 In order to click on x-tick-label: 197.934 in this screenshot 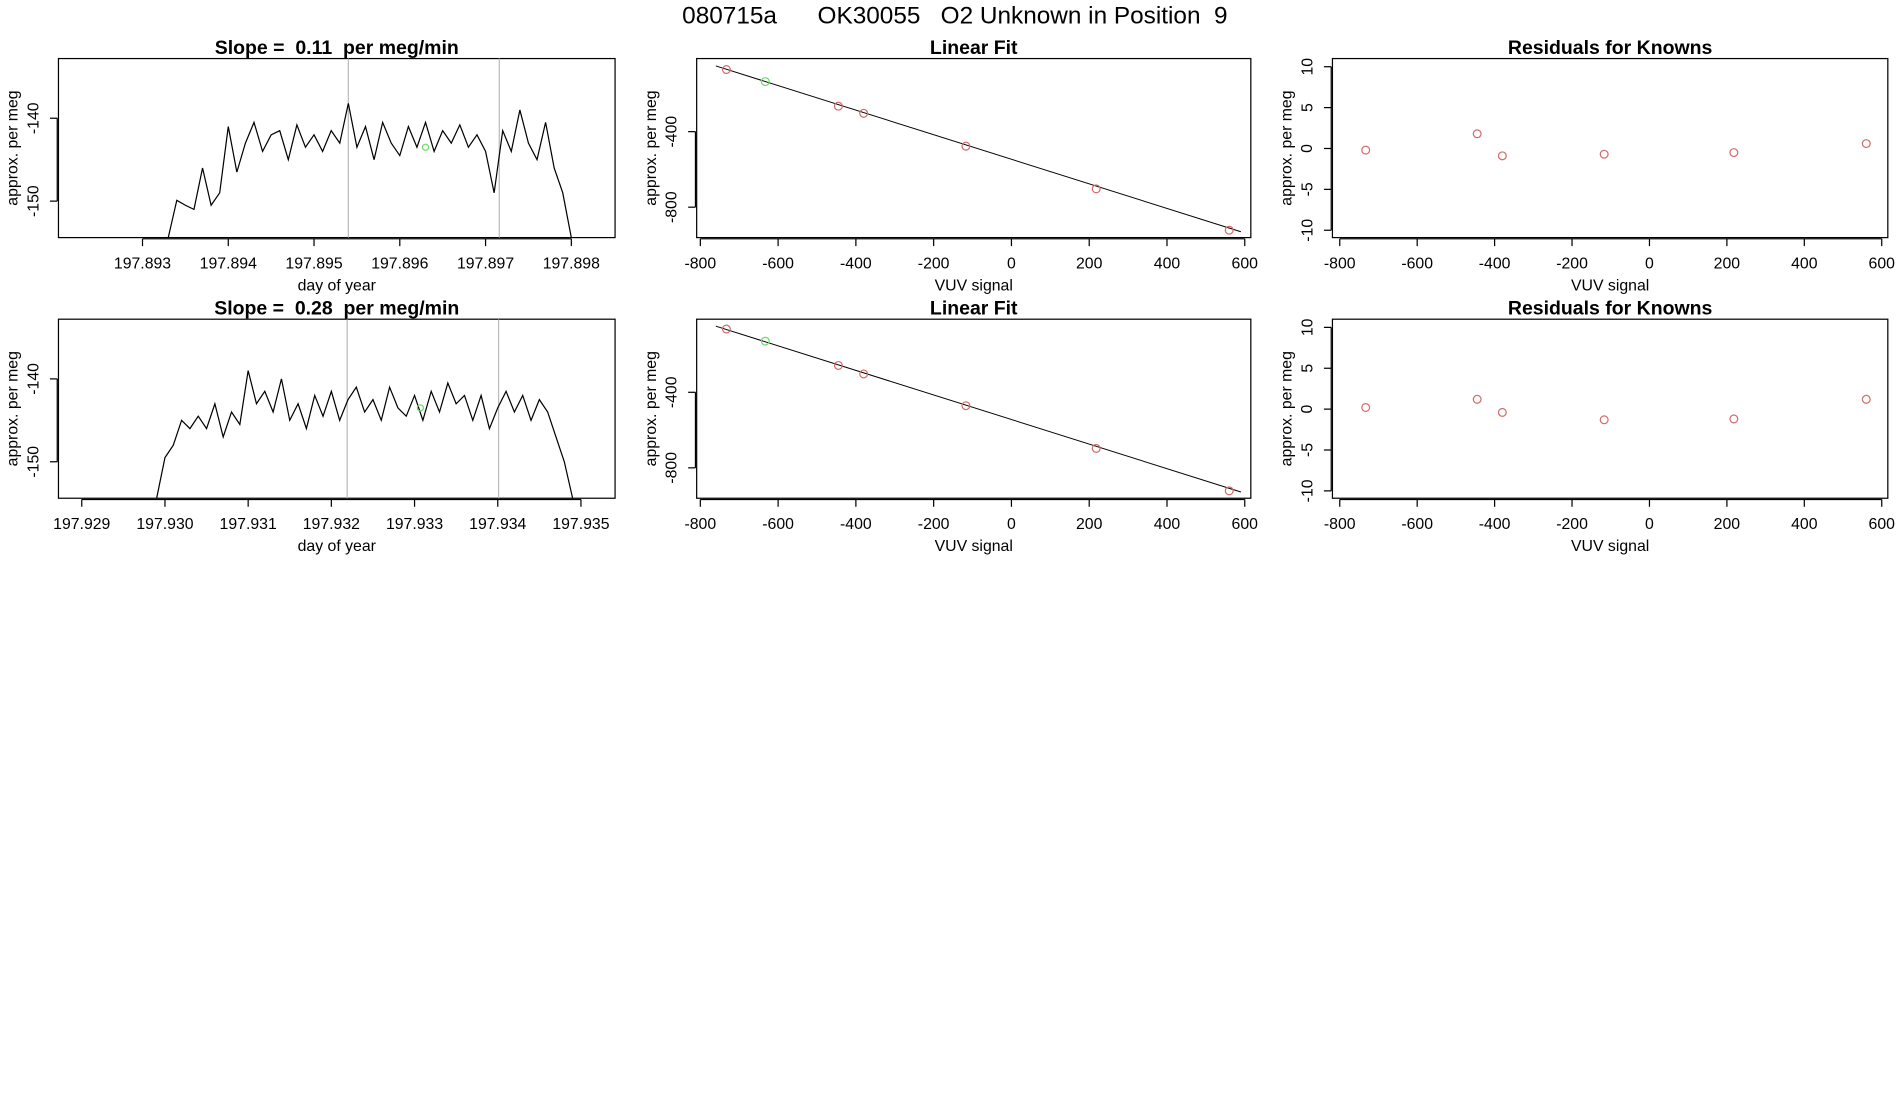, I will do `click(497, 524)`.